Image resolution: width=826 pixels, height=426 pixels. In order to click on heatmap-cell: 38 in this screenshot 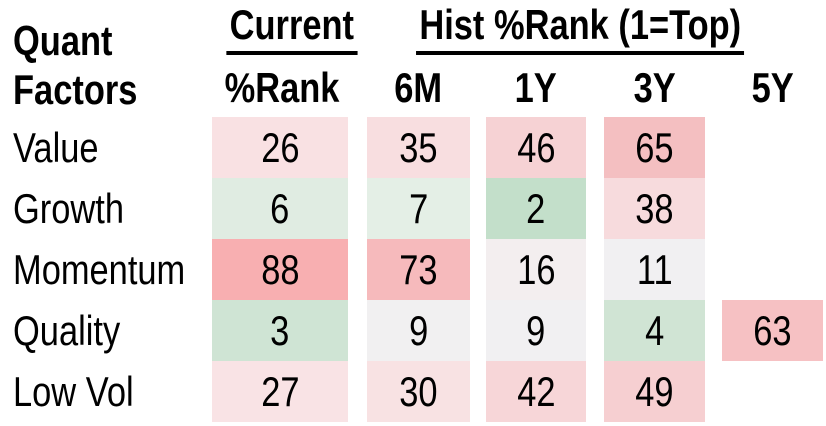, I will do `click(654, 208)`.